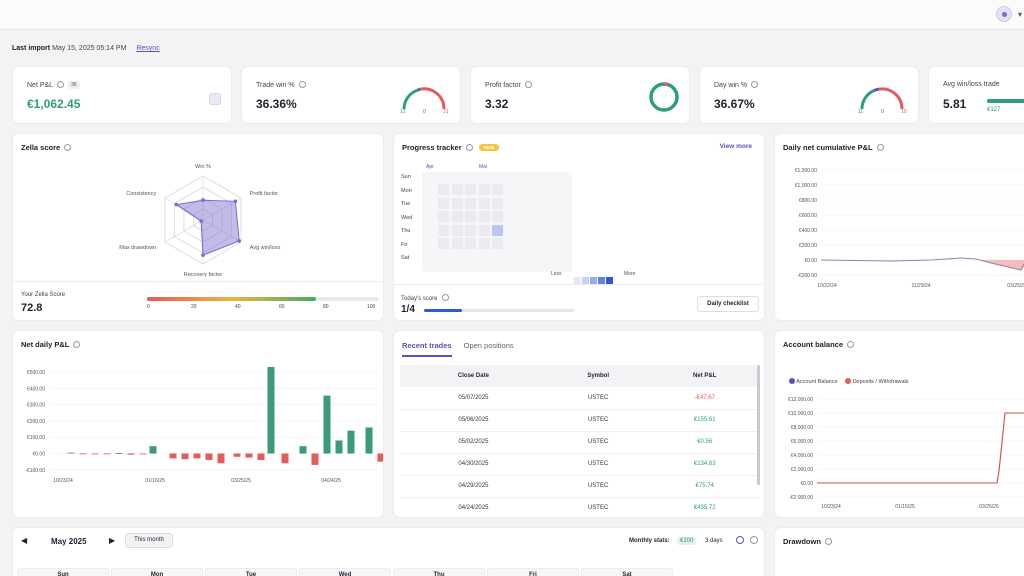  What do you see at coordinates (137, 248) in the screenshot?
I see `radar-axis-label: Max drawdown` at bounding box center [137, 248].